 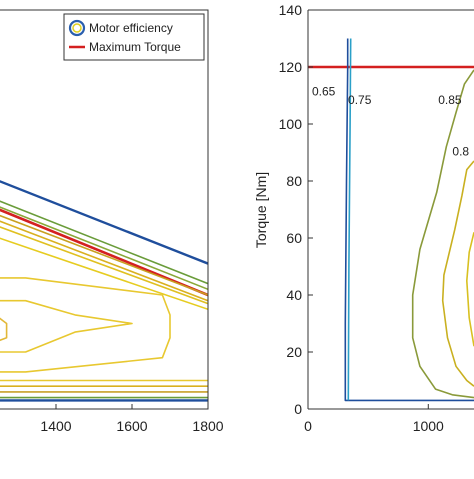 I want to click on x-tick-label-0: 0, so click(x=308, y=426).